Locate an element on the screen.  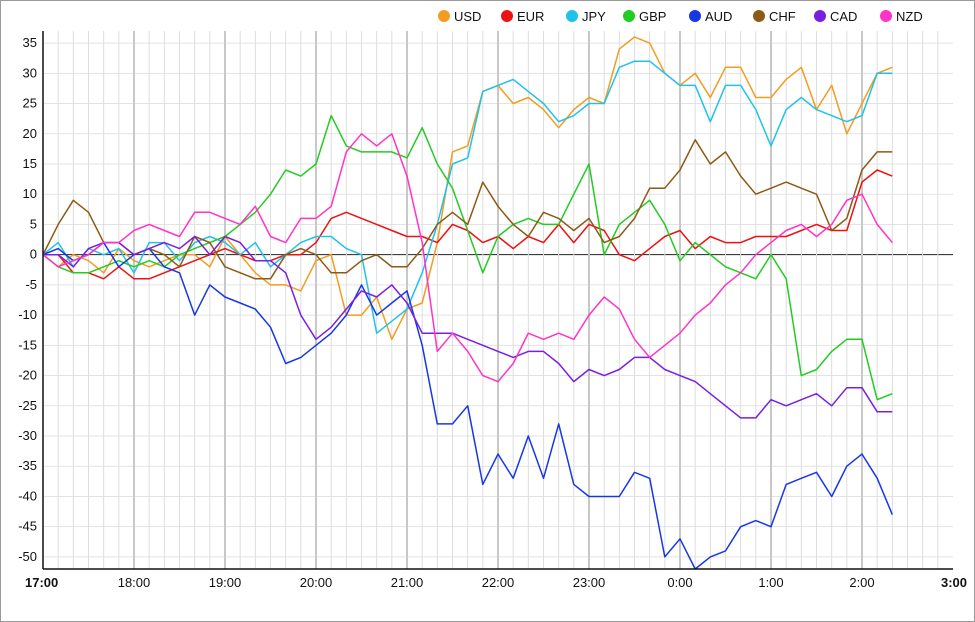
y-tick-label: 30 is located at coordinates (30, 72).